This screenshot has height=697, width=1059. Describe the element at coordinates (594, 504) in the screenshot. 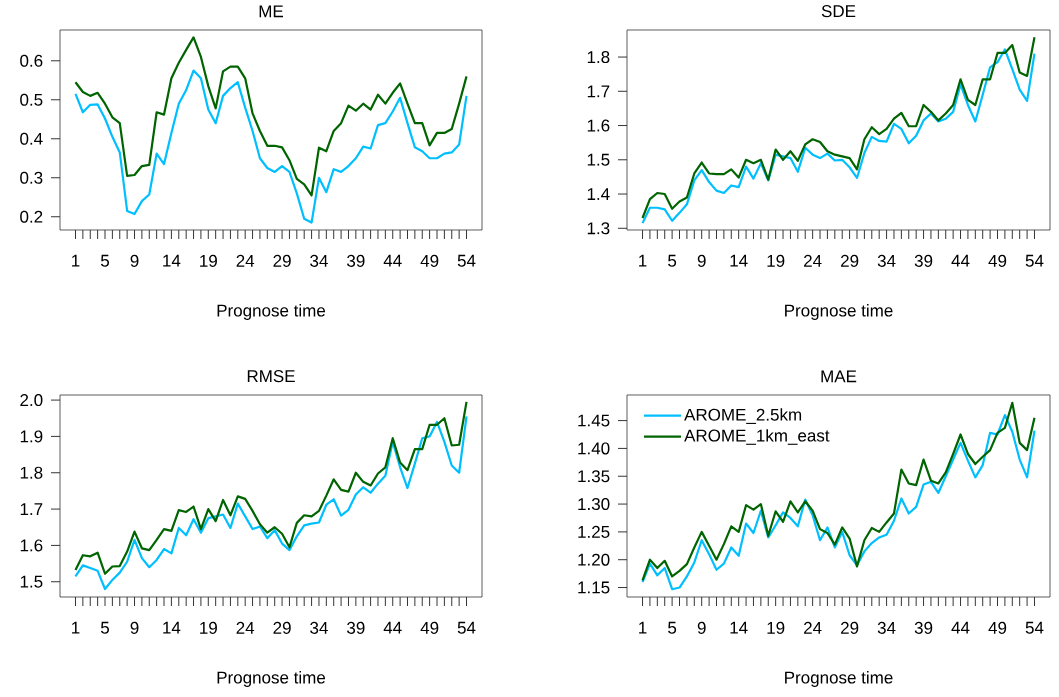

I see `y-tick-label: 1.30` at that location.